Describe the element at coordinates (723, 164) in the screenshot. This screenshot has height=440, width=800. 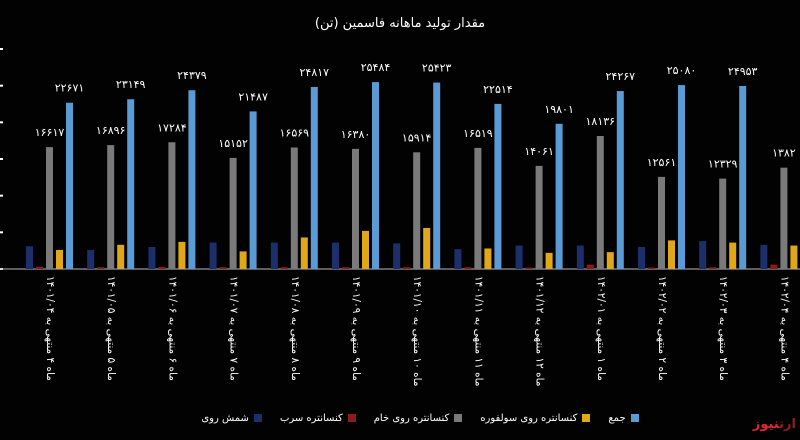
I see `data-label-crude: ۱۲۳۲۹` at that location.